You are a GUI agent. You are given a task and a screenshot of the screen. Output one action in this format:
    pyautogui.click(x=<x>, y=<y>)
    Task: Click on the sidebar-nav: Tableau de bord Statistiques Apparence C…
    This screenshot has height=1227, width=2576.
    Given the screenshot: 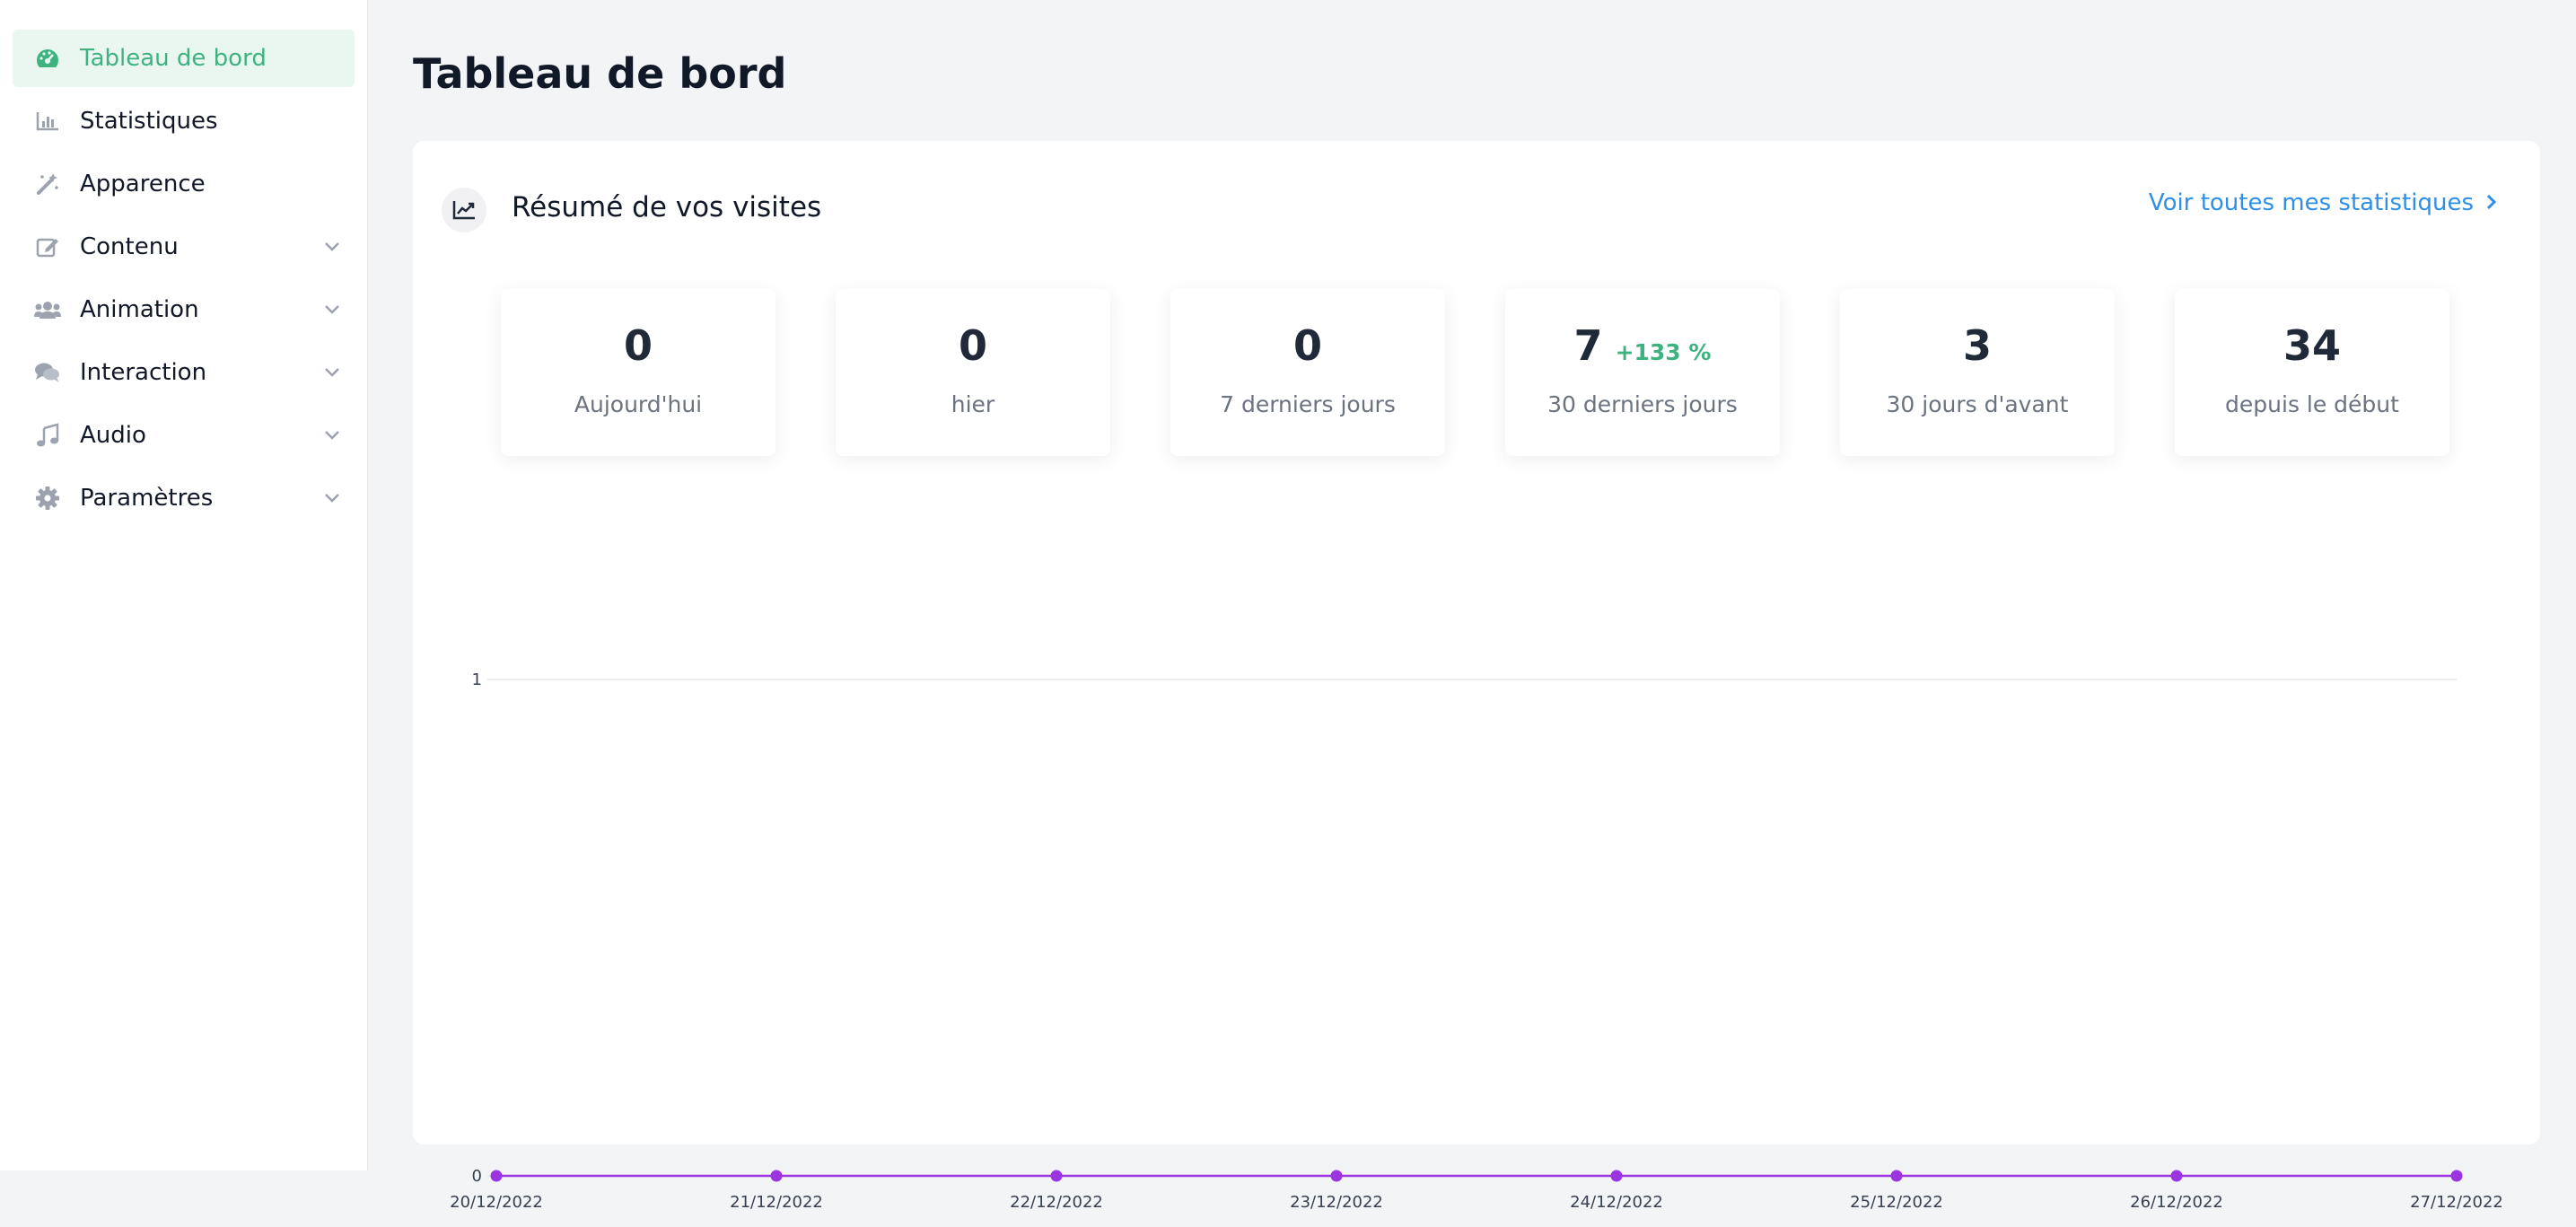 What is the action you would take?
    pyautogui.click(x=183, y=263)
    